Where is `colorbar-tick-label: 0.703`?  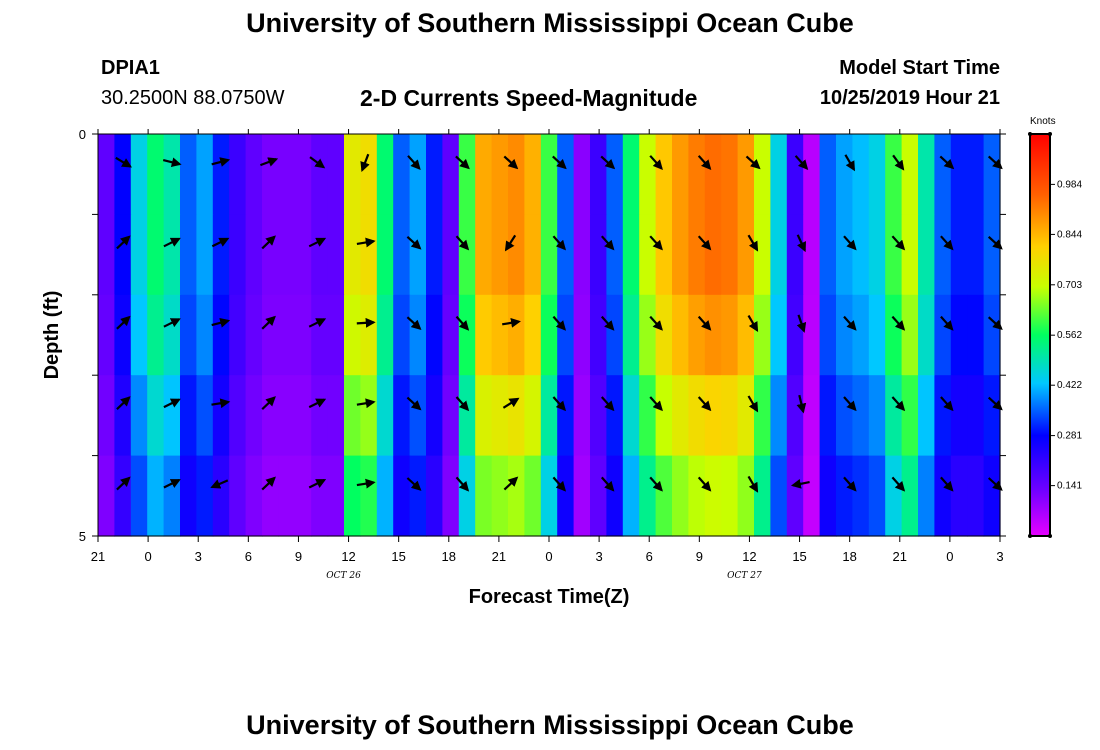
colorbar-tick-label: 0.703 is located at coordinates (1069, 285).